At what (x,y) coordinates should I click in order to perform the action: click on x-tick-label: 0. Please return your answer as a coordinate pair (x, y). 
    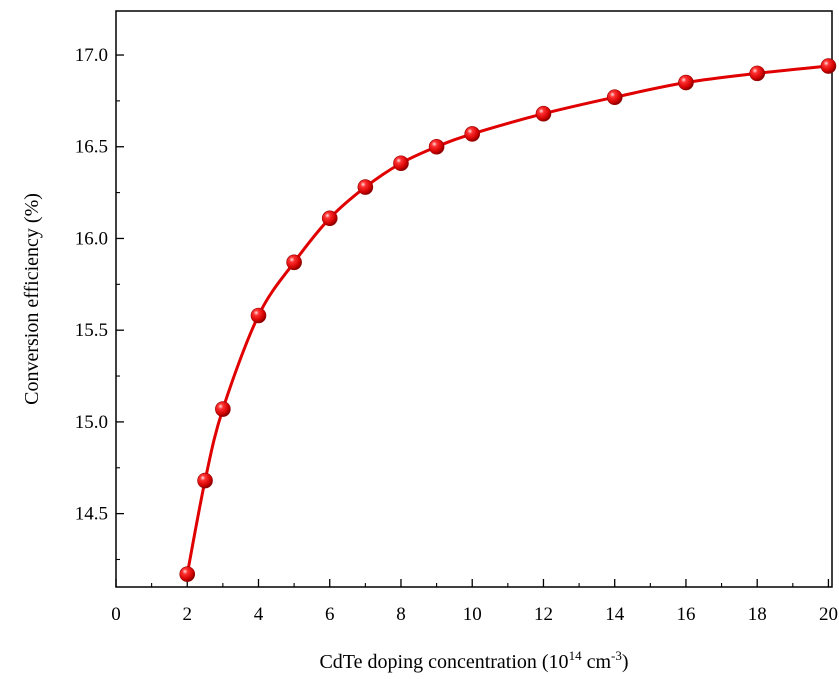
    Looking at the image, I should click on (116, 614).